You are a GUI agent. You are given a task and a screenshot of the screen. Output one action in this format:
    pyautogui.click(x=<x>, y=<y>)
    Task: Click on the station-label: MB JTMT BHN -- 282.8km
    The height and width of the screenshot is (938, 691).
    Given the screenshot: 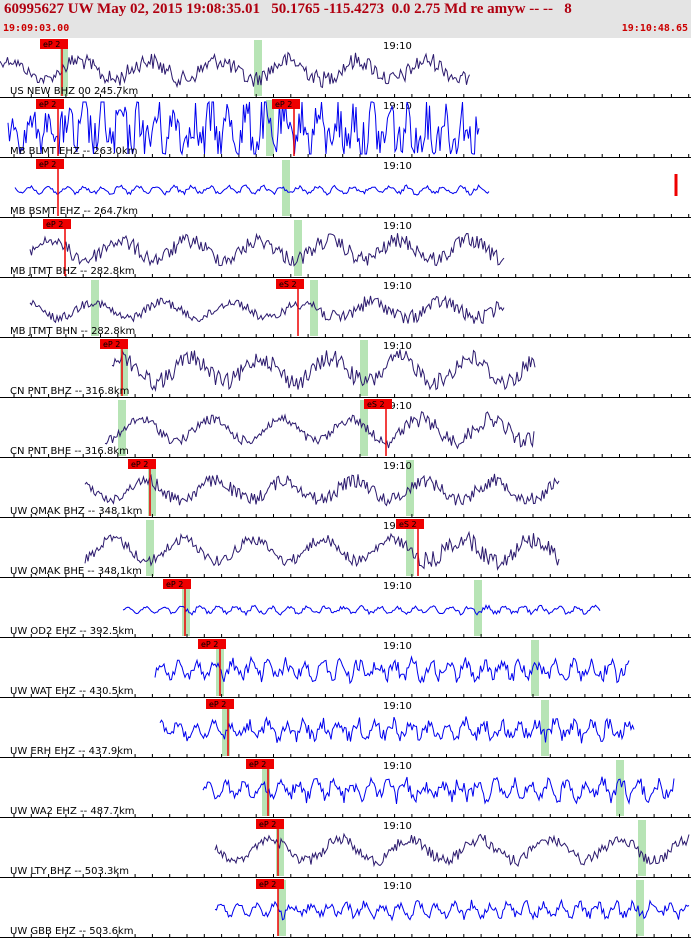 What is the action you would take?
    pyautogui.click(x=72, y=331)
    